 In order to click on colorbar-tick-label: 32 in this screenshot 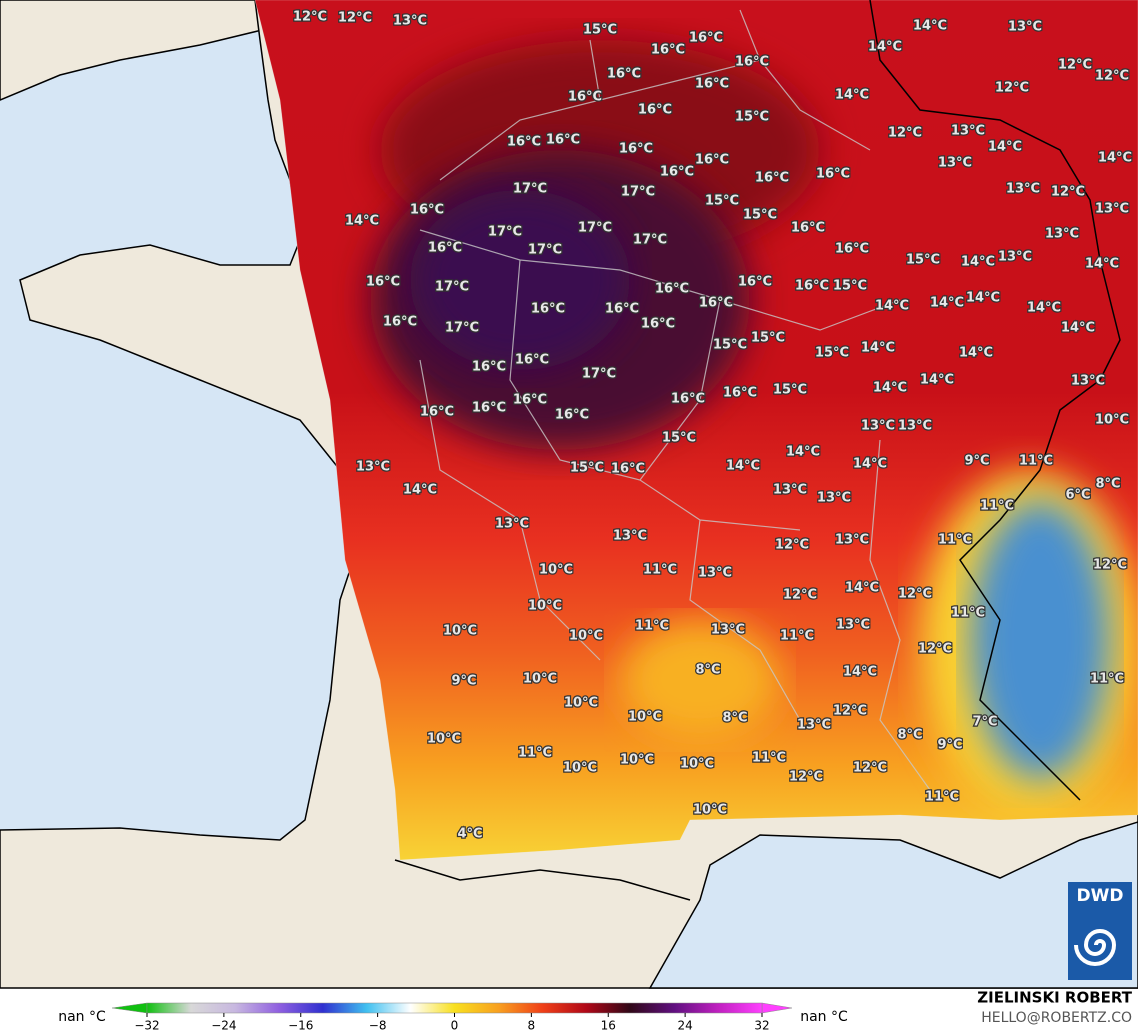, I will do `click(761, 1026)`.